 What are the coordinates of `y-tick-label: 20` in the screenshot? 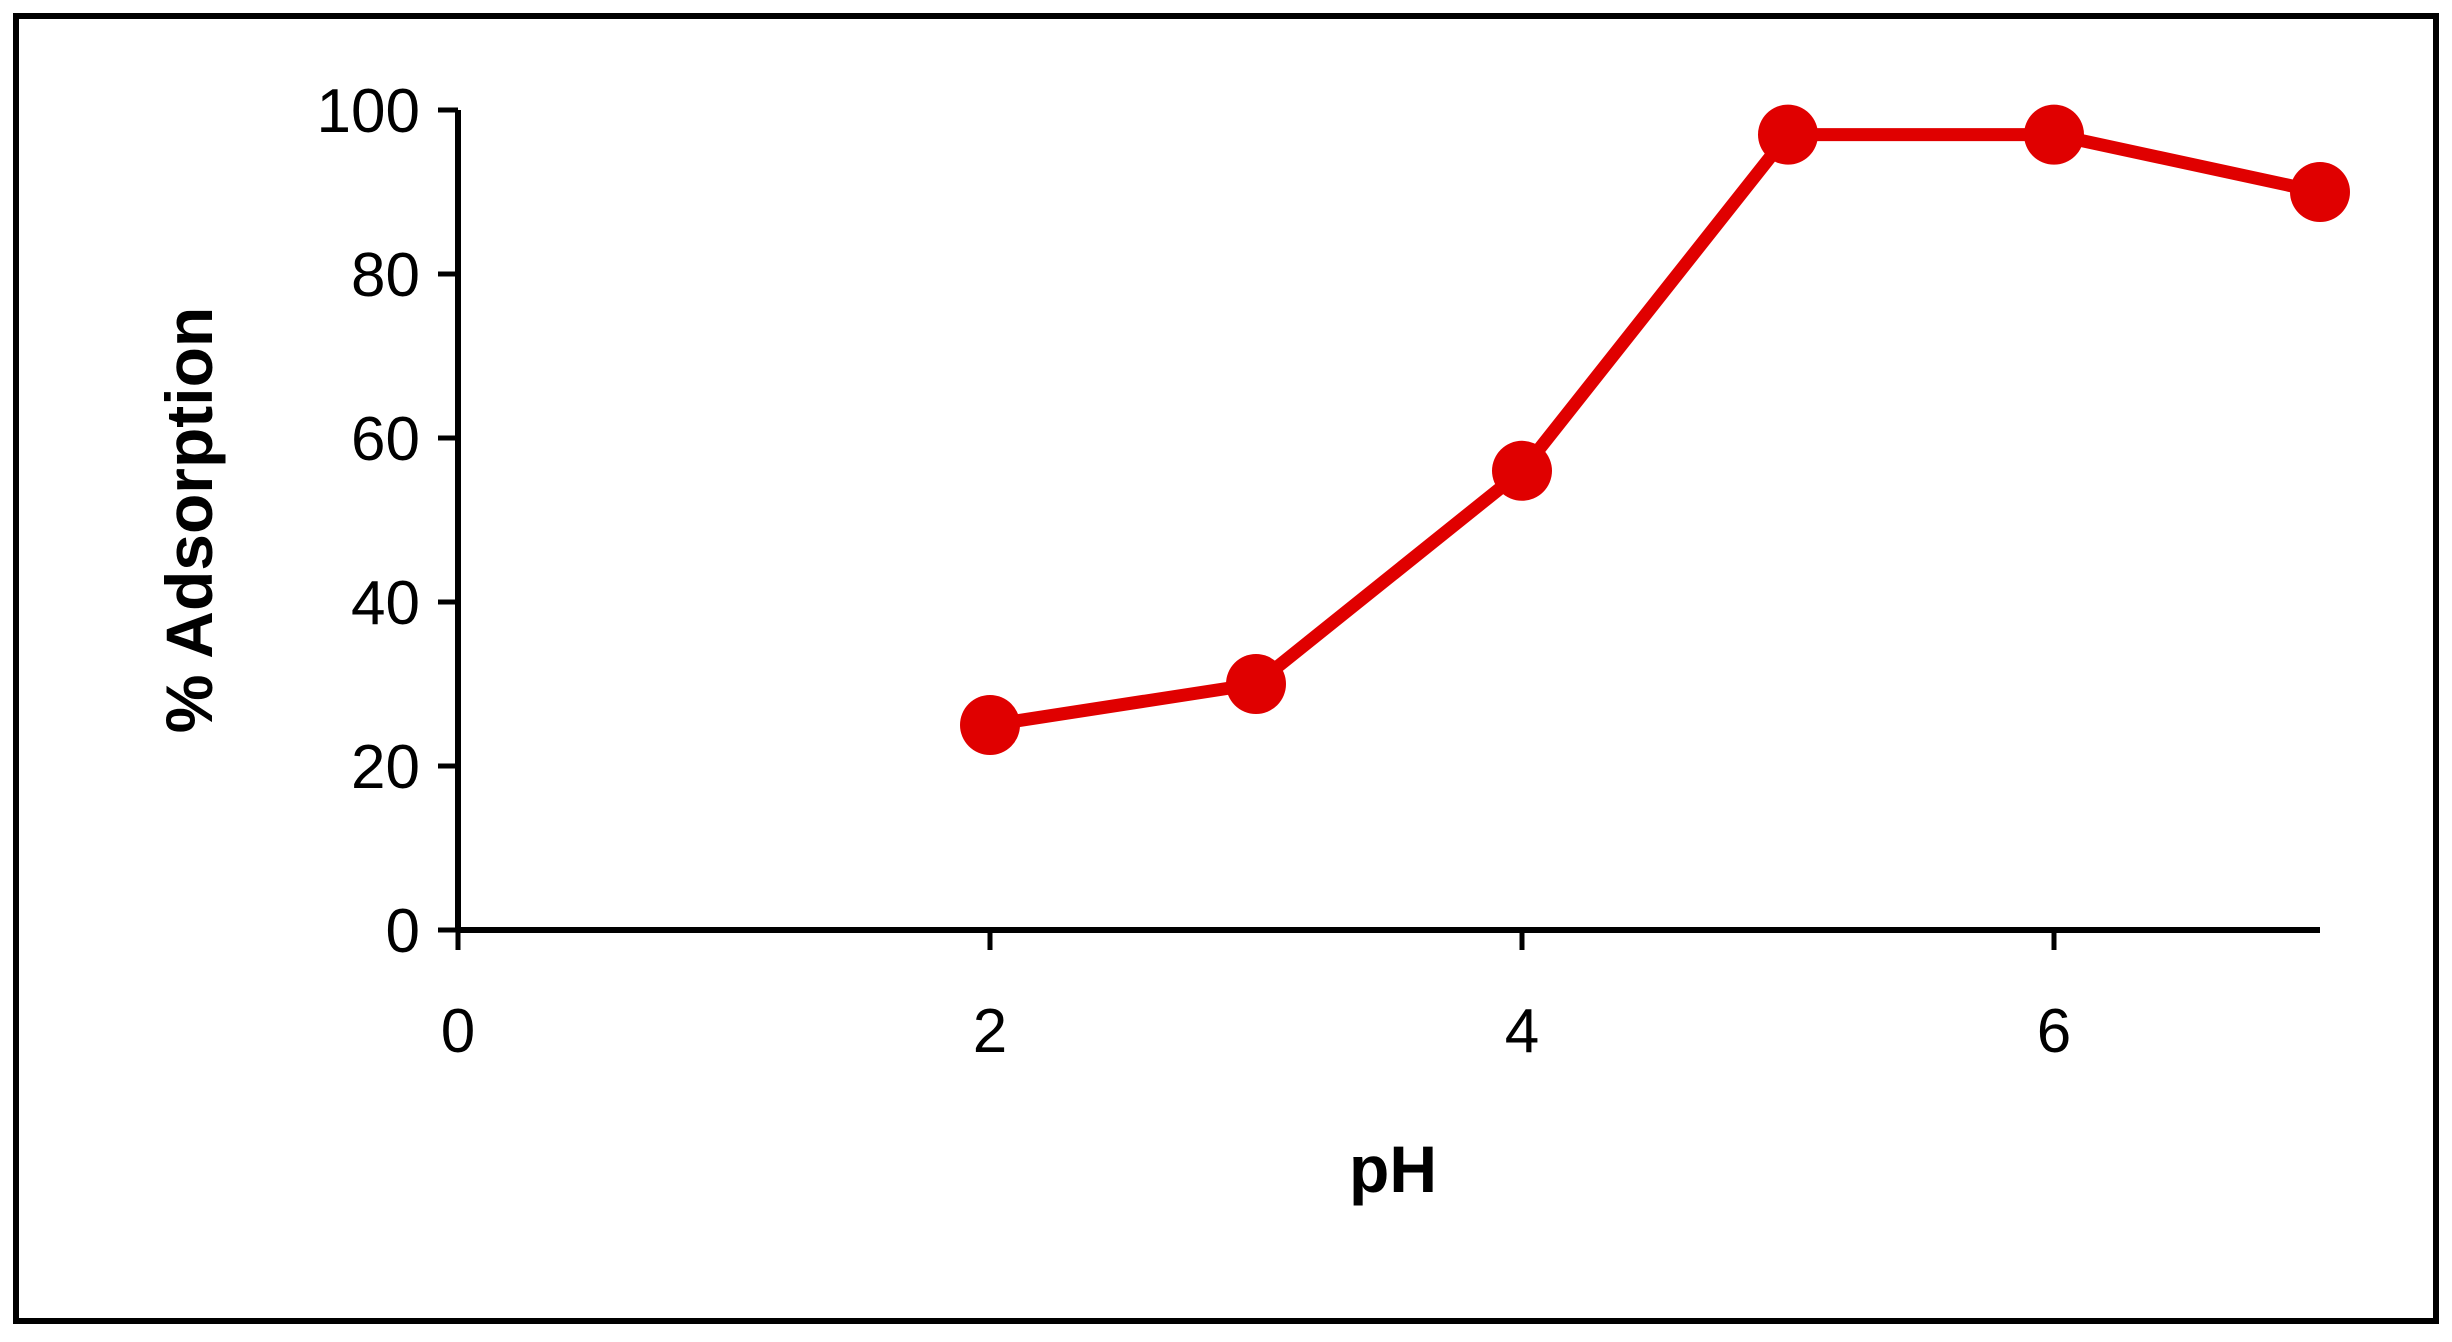 It's located at (385, 767).